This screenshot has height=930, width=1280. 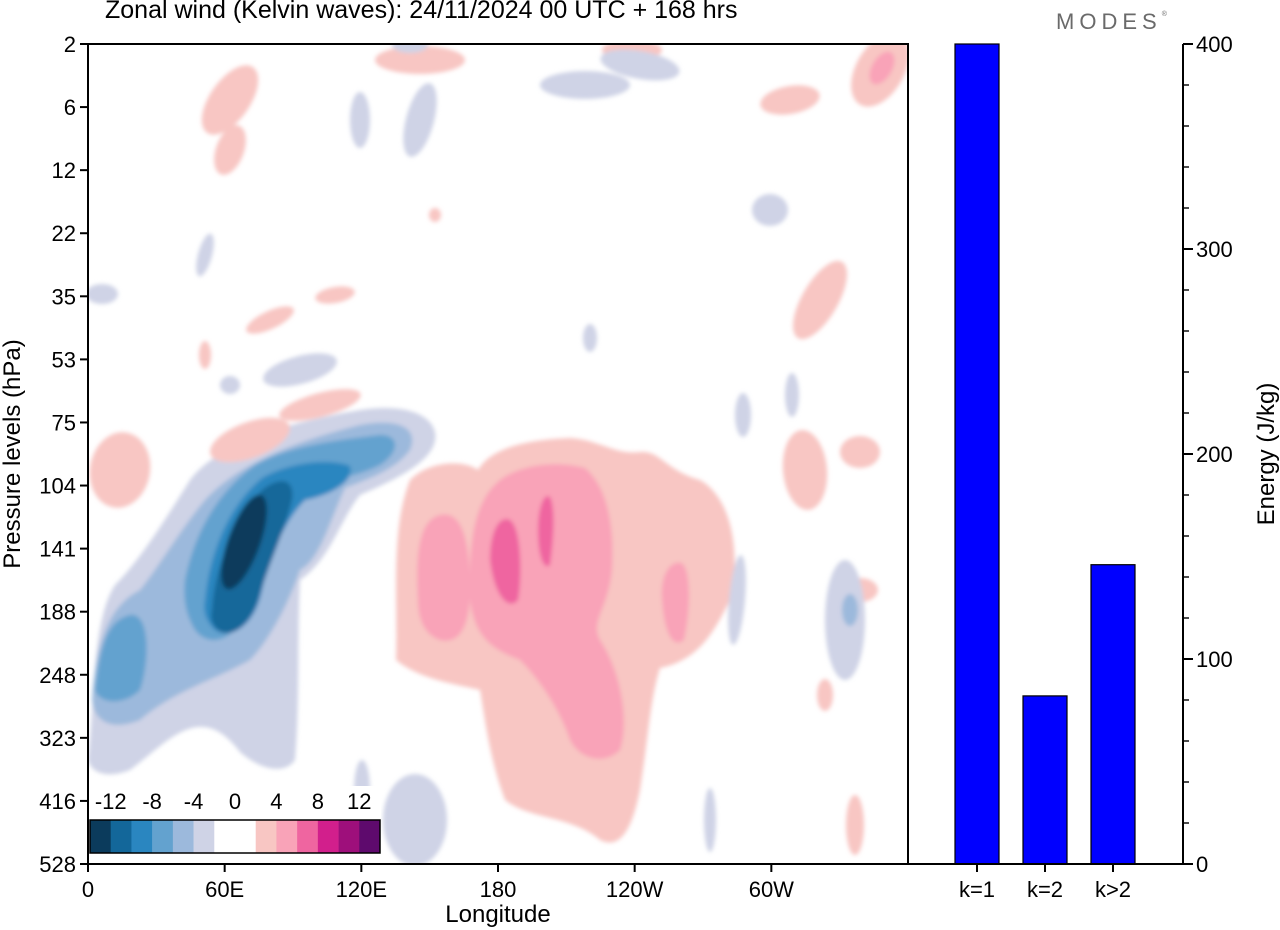 I want to click on negative-patch-core, so click(x=850, y=610).